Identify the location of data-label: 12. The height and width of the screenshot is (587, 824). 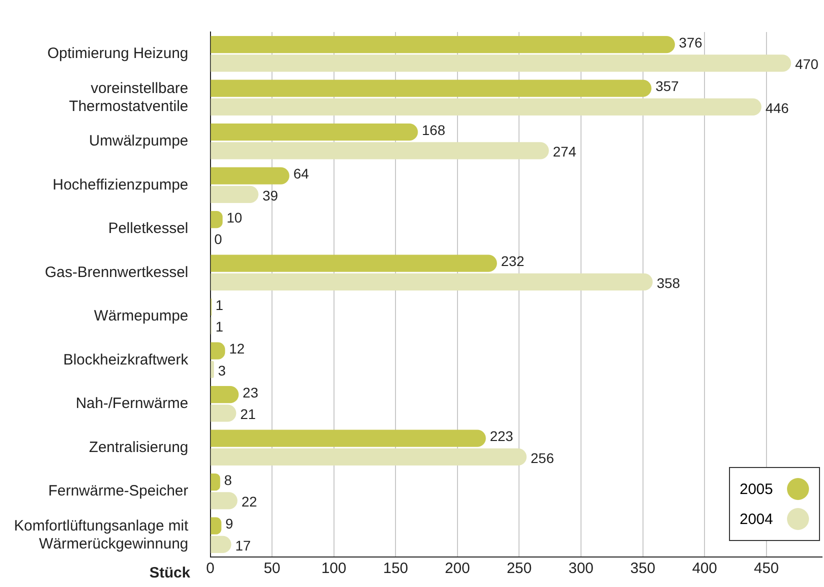
(237, 348).